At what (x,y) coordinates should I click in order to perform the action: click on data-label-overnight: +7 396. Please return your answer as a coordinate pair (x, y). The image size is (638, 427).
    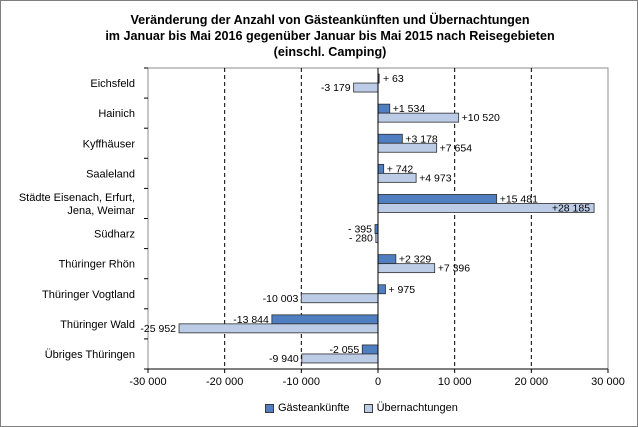
    Looking at the image, I should click on (454, 269).